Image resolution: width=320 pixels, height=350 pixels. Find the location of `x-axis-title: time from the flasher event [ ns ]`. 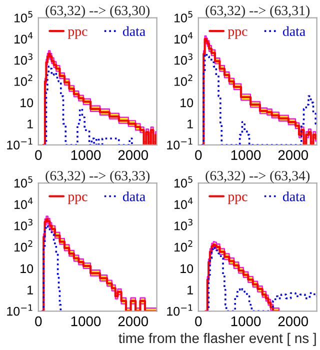

x-axis-title: time from the flasher event [ ns ] is located at coordinates (217, 339).